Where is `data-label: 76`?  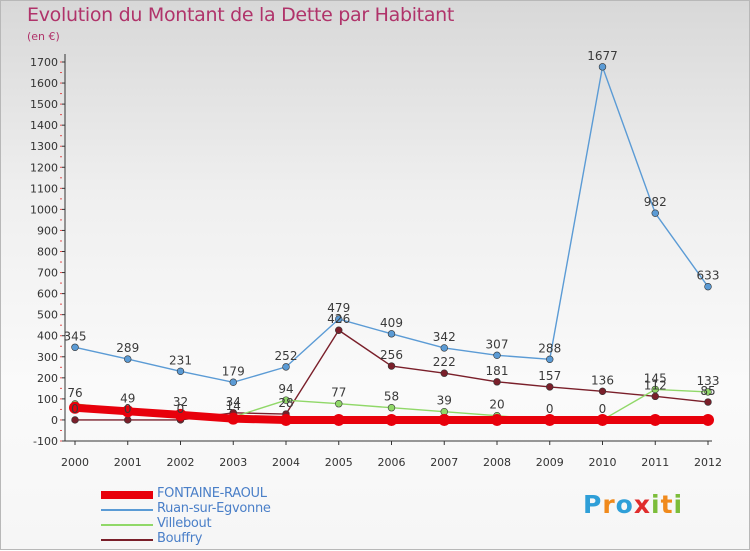 data-label: 76 is located at coordinates (74, 393).